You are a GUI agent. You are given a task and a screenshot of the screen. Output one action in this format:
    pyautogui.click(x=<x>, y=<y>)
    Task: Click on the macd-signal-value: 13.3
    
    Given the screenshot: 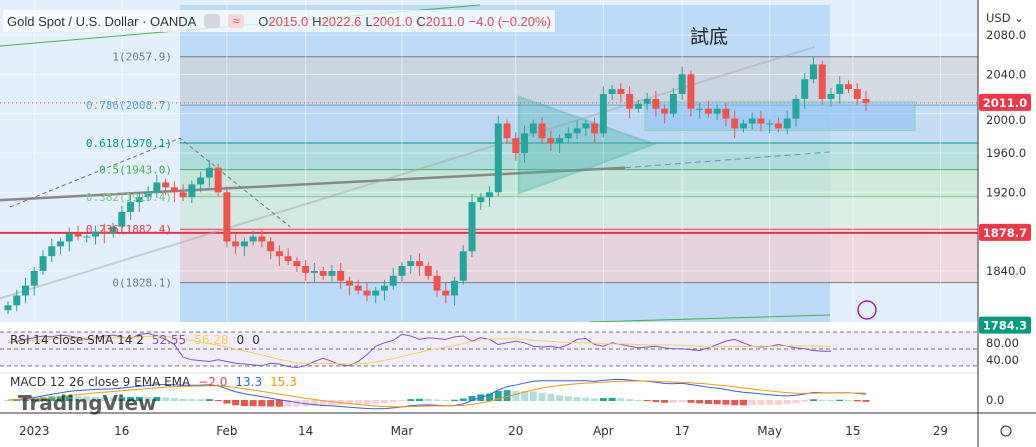 What is the action you would take?
    pyautogui.click(x=249, y=382)
    